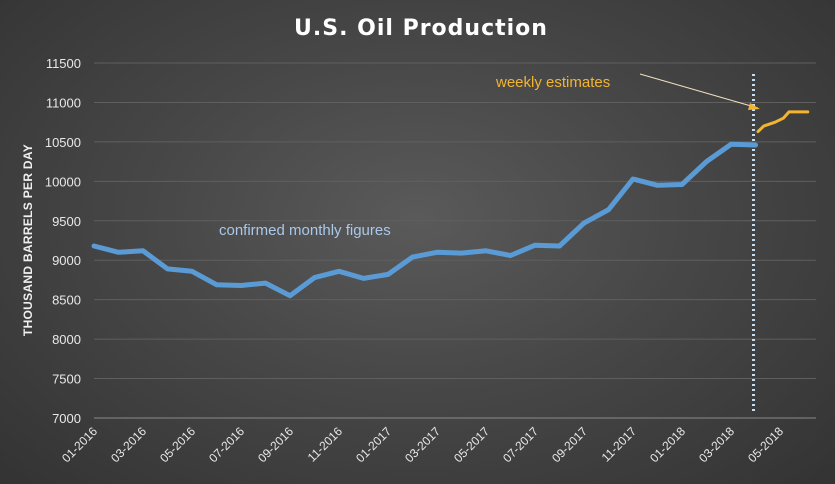 The image size is (835, 484). What do you see at coordinates (569, 444) in the screenshot?
I see `x-tick-label: 09-2017` at bounding box center [569, 444].